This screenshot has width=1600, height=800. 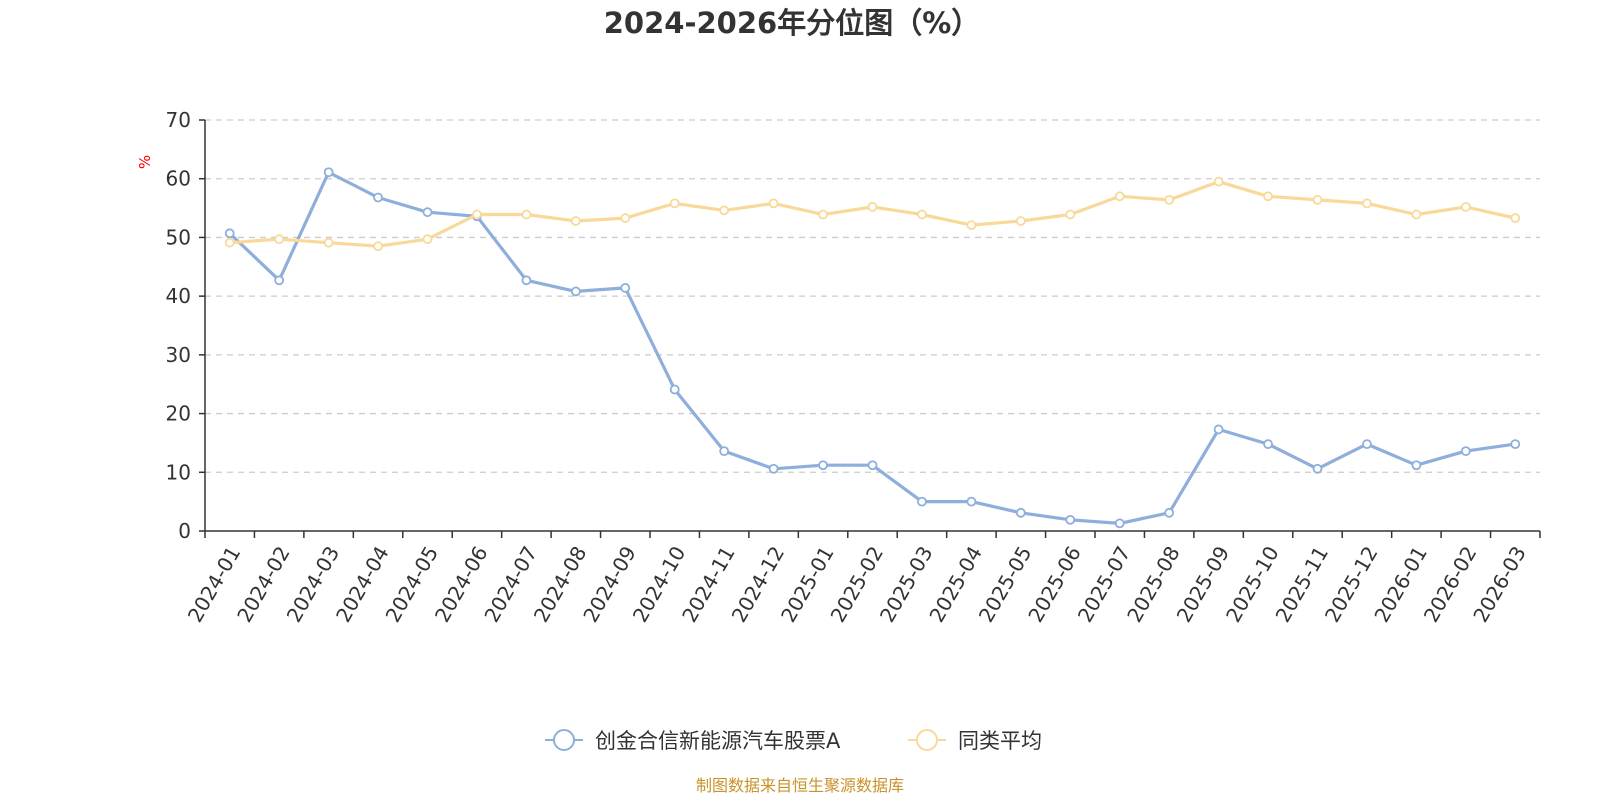 What do you see at coordinates (1000, 741) in the screenshot?
I see `legend-label: 同类平均` at bounding box center [1000, 741].